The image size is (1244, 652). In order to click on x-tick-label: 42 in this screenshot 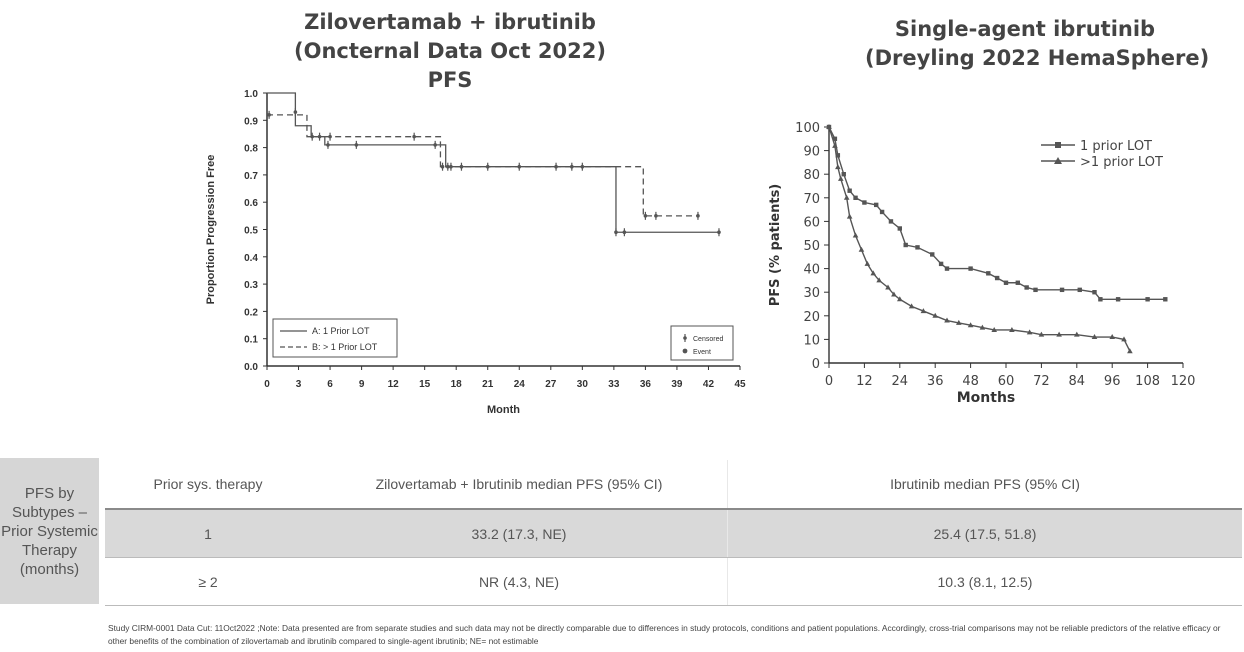, I will do `click(709, 384)`.